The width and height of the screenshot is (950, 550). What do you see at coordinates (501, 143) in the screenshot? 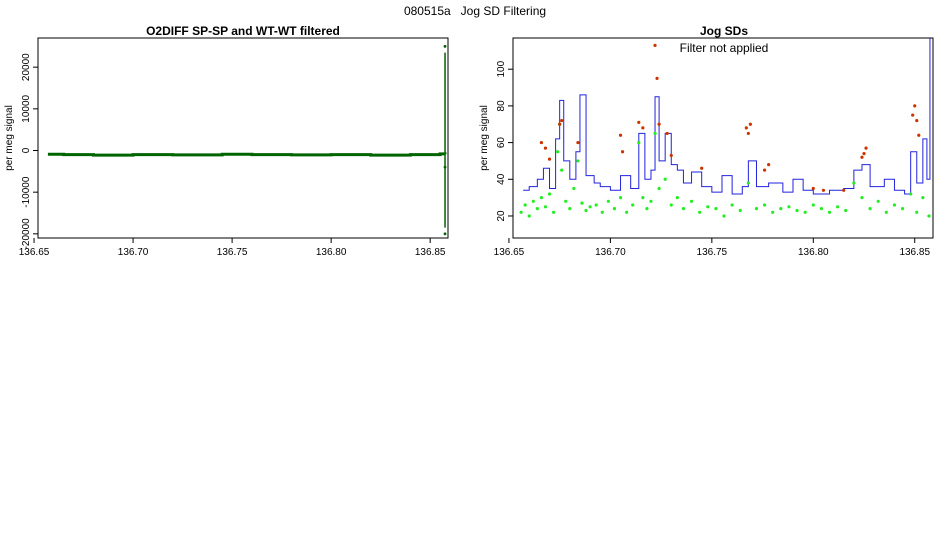
I see `y-tick-label: 60` at bounding box center [501, 143].